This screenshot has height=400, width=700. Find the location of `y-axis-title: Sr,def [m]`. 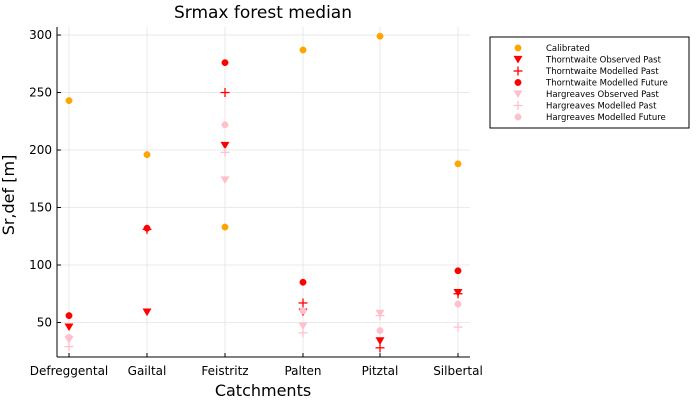

y-axis-title: Sr,def [m] is located at coordinates (9, 195).